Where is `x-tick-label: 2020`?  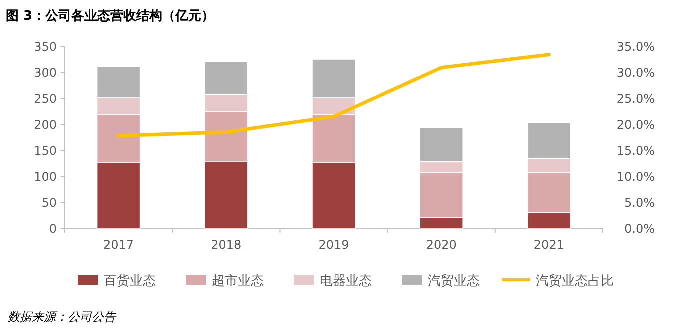 x-tick-label: 2020 is located at coordinates (441, 245).